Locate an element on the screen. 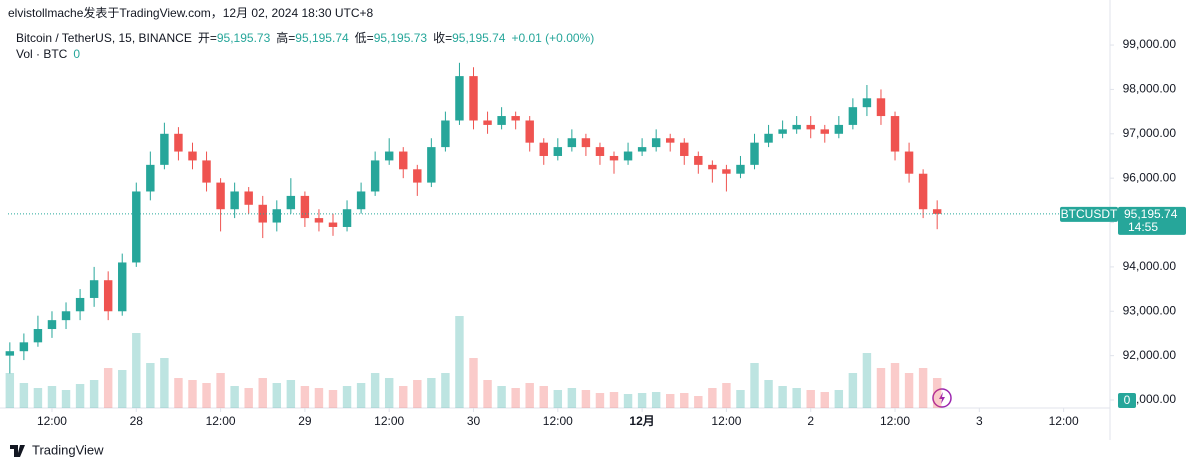 This screenshot has height=466, width=1200. y-tick-label: 98,000.00 is located at coordinates (1150, 89).